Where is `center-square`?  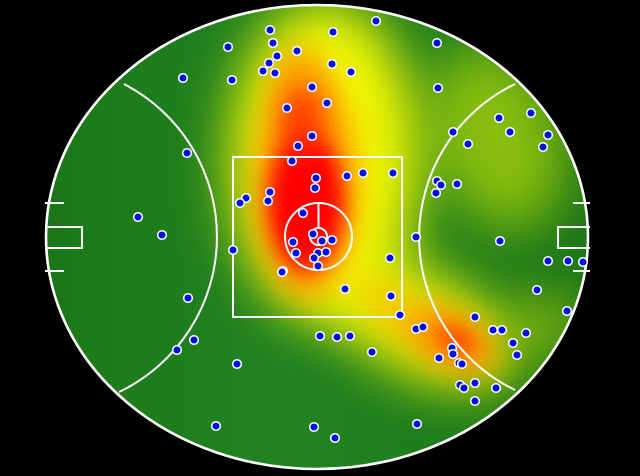
center-square is located at coordinates (317, 237).